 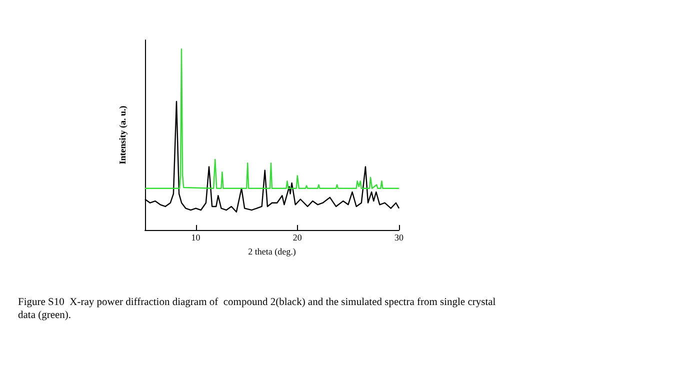 I want to click on caption: Figure S10 X-ray power diffraction diagram of compound 2(black) and the simulated spectra from single crystal data (green)., so click(x=258, y=309).